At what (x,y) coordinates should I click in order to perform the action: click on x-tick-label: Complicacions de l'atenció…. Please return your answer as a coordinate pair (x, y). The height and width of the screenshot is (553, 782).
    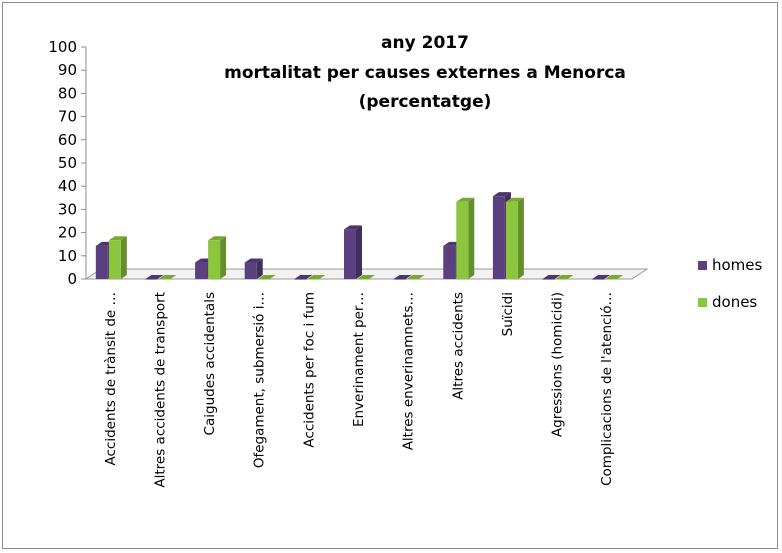
    Looking at the image, I should click on (607, 389).